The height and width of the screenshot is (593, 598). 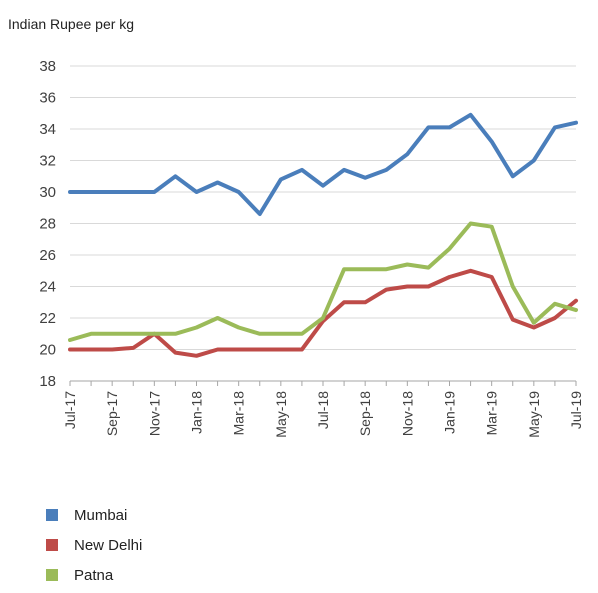 I want to click on x-tick-label-Jan-18: Jan-18, so click(x=197, y=412).